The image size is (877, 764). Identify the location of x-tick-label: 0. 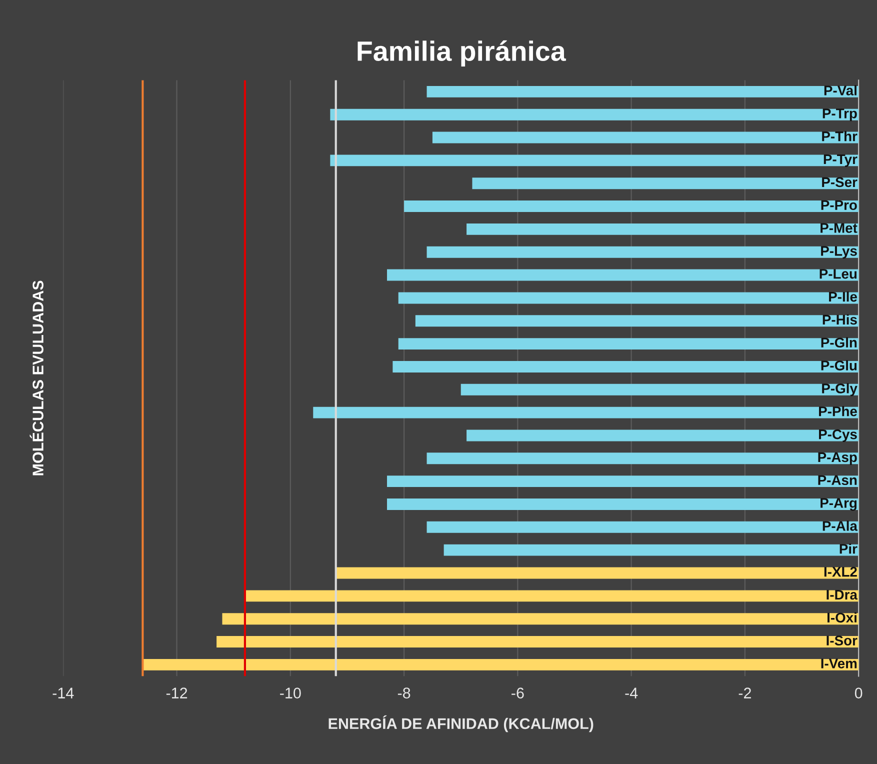
(858, 693).